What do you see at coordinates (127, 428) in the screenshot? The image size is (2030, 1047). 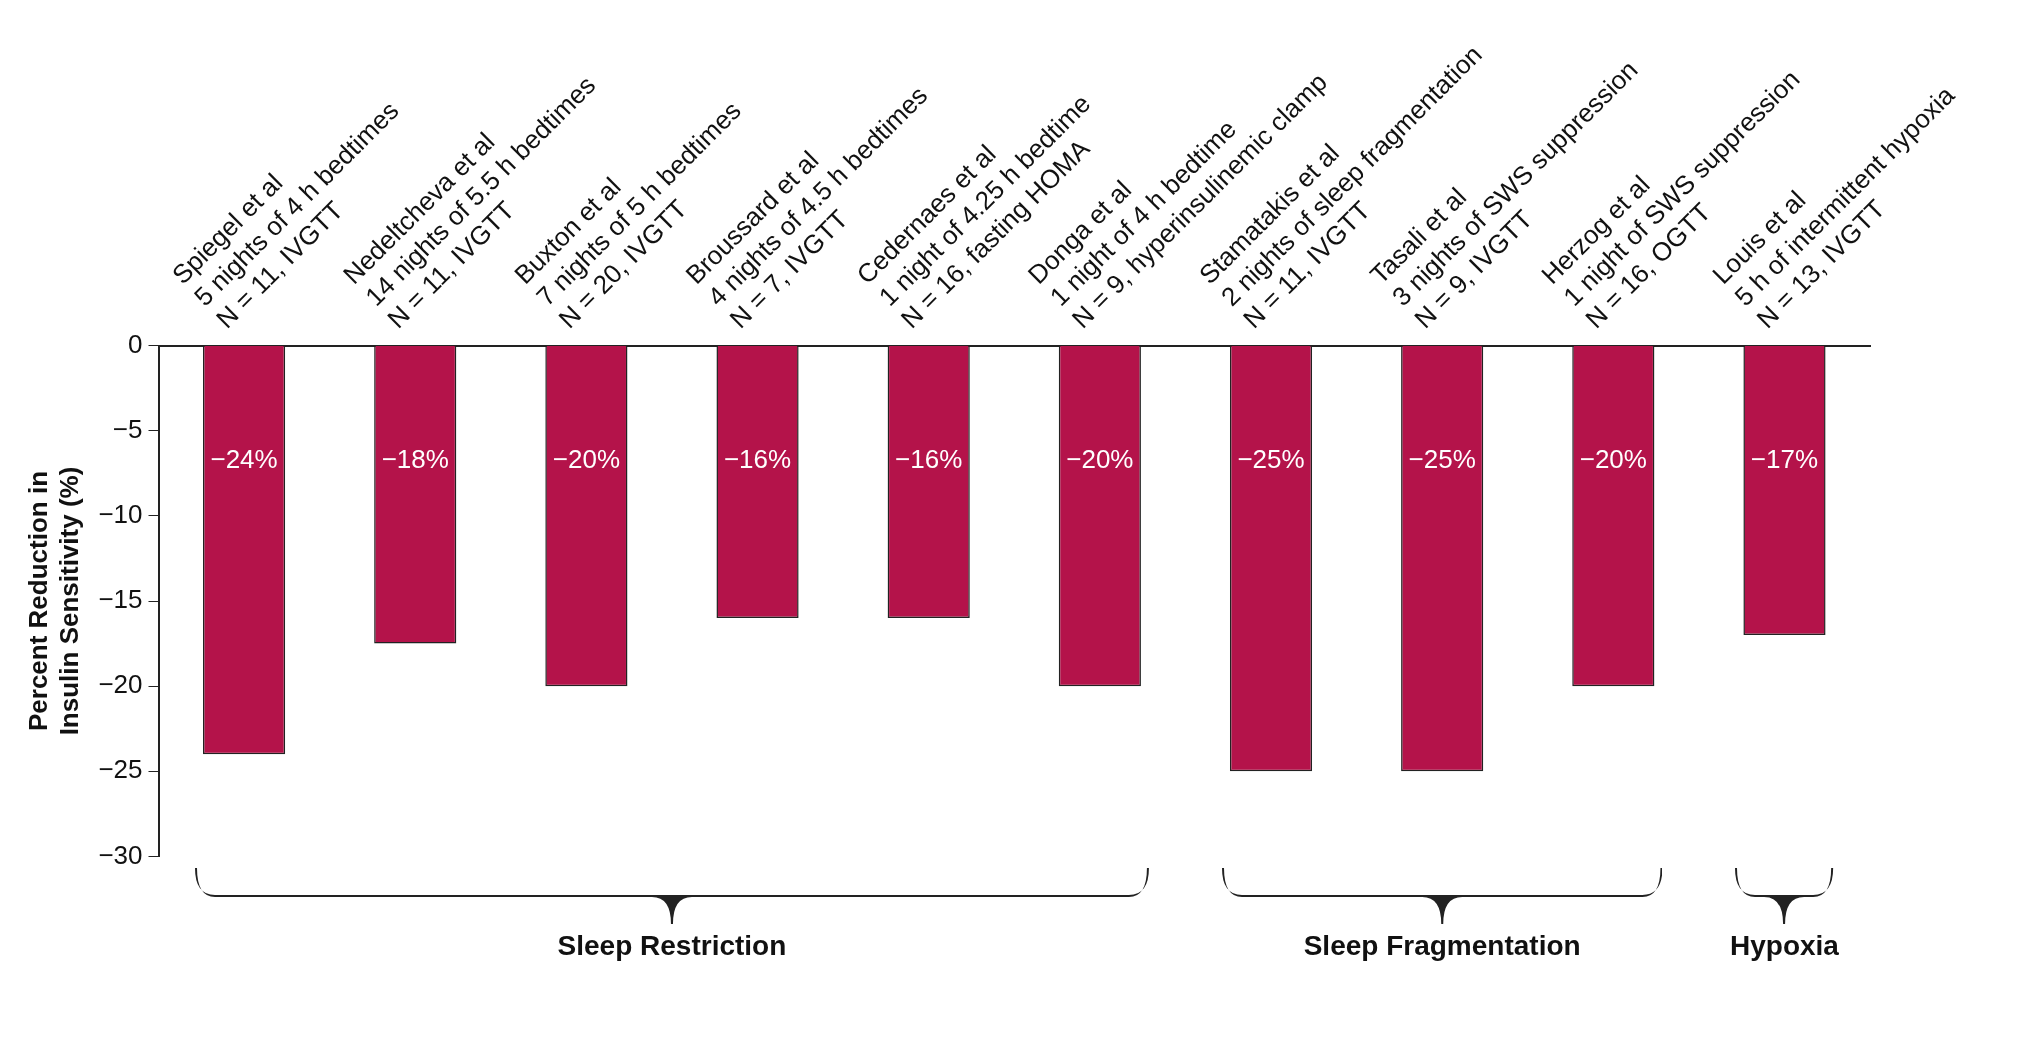 I see `y-tick-label: −5` at bounding box center [127, 428].